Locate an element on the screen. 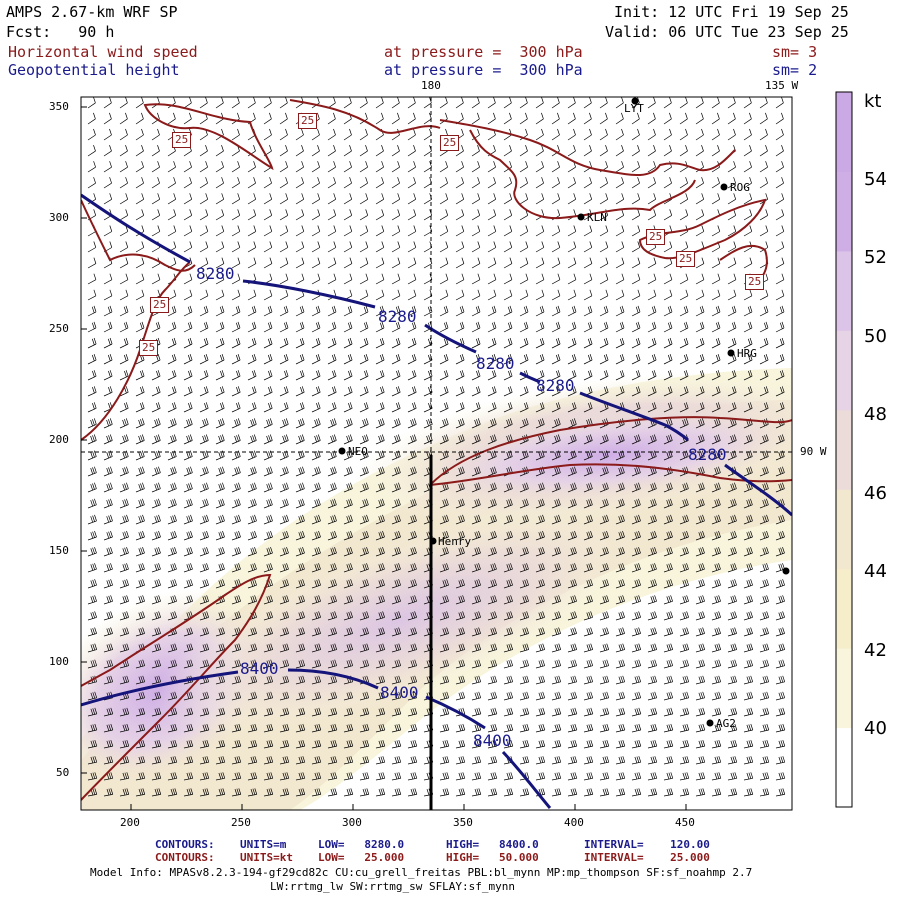 This screenshot has height=900, width=900. station-dot-edge is located at coordinates (786, 571).